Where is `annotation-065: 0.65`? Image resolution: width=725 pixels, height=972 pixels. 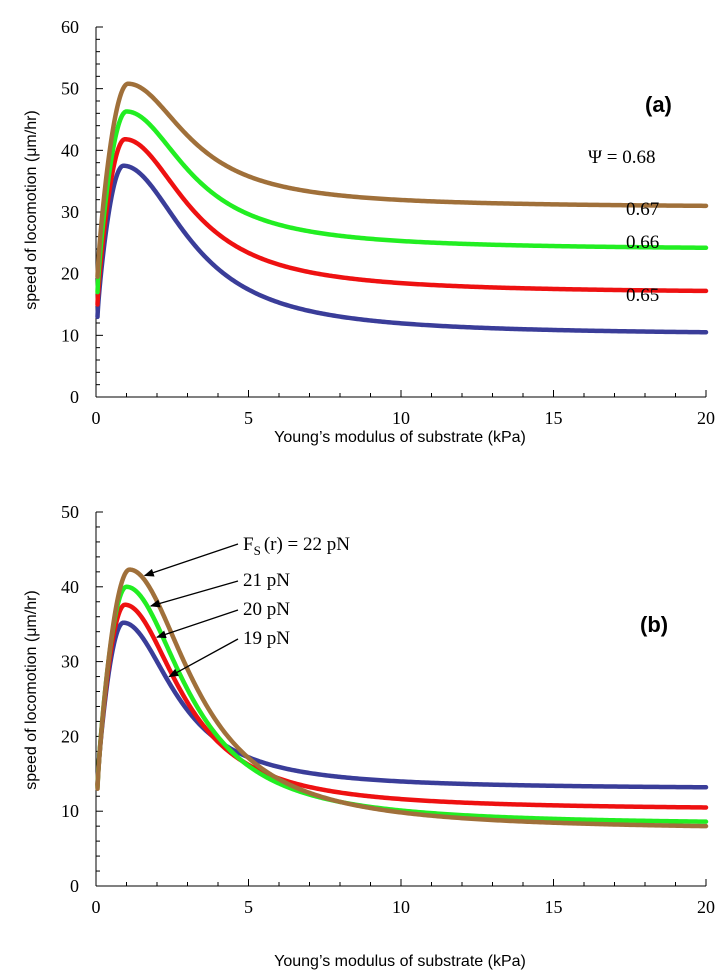
annotation-065: 0.65 is located at coordinates (642, 295).